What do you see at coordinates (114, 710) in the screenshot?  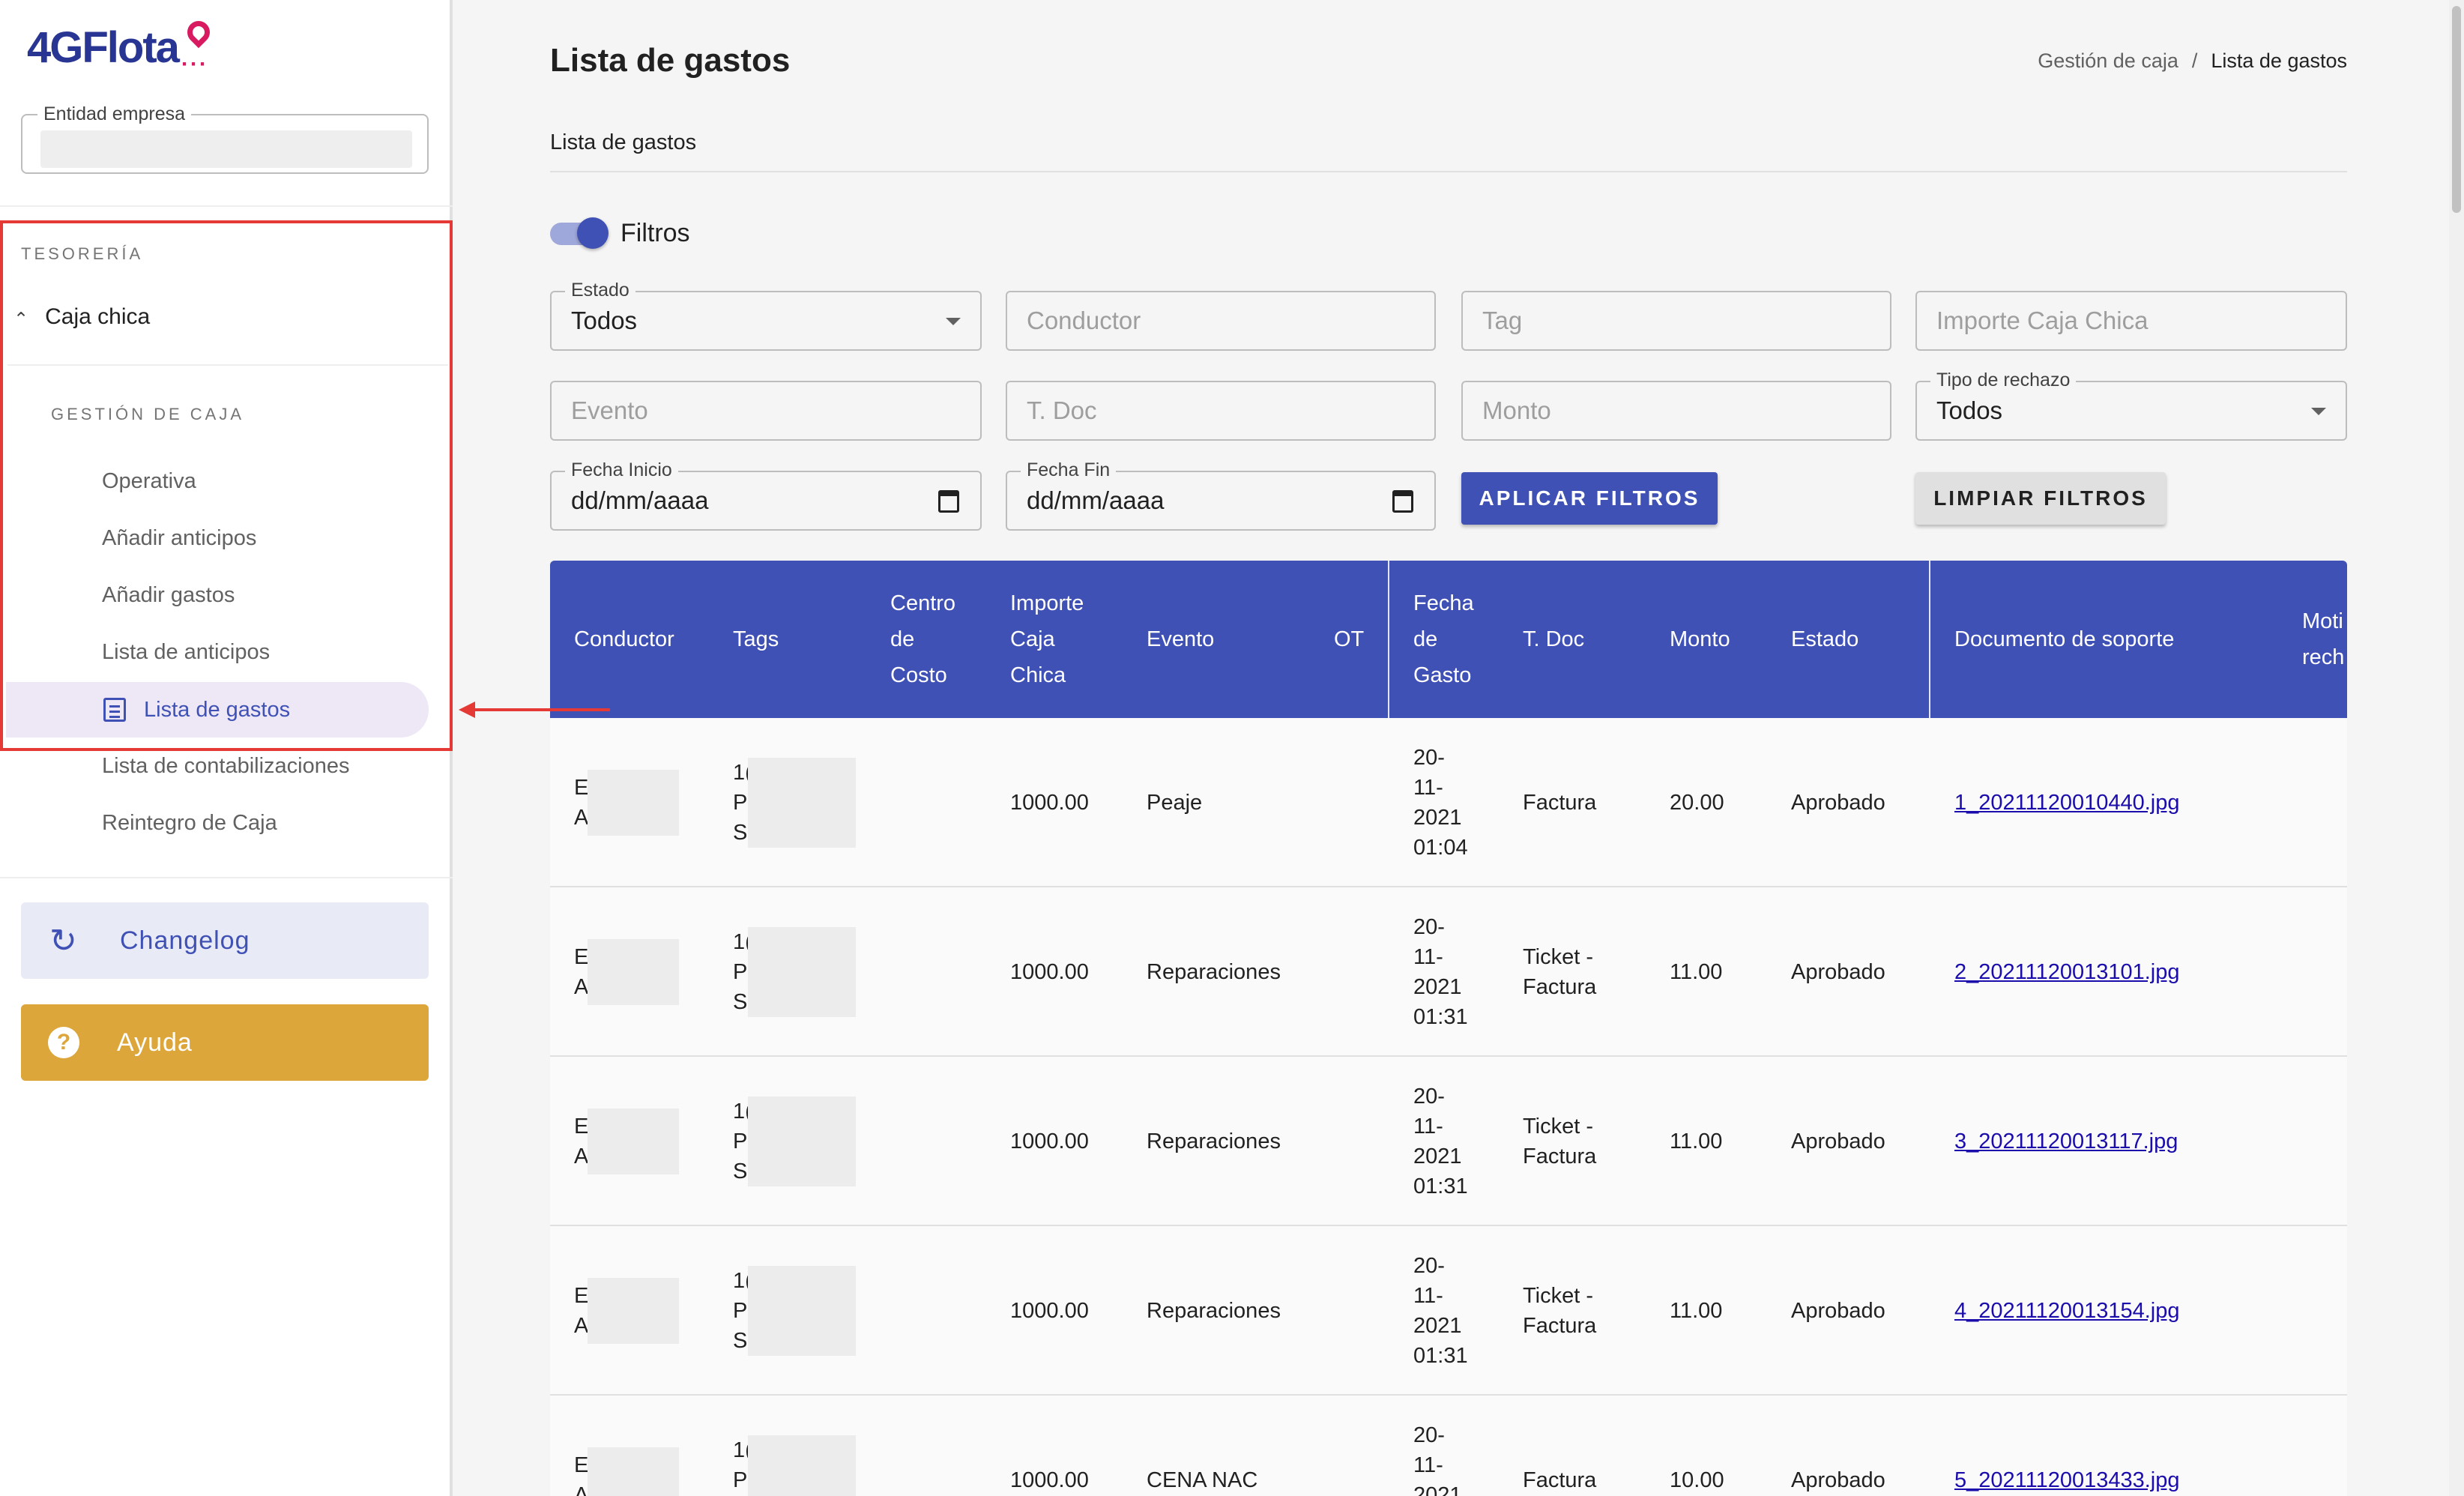 I see `note-add-icon` at bounding box center [114, 710].